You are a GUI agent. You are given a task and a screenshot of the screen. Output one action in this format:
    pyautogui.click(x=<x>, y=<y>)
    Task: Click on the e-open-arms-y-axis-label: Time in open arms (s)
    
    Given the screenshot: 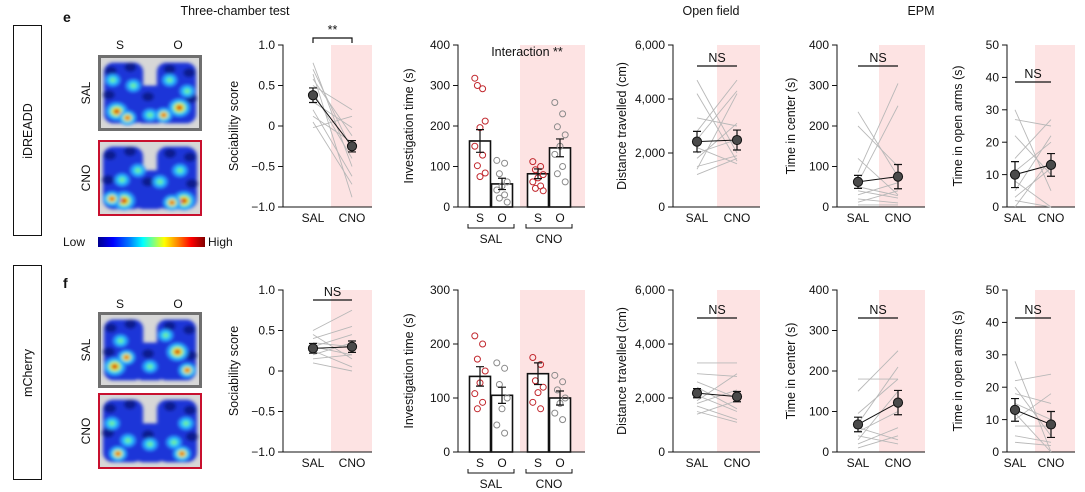 What is the action you would take?
    pyautogui.click(x=958, y=125)
    